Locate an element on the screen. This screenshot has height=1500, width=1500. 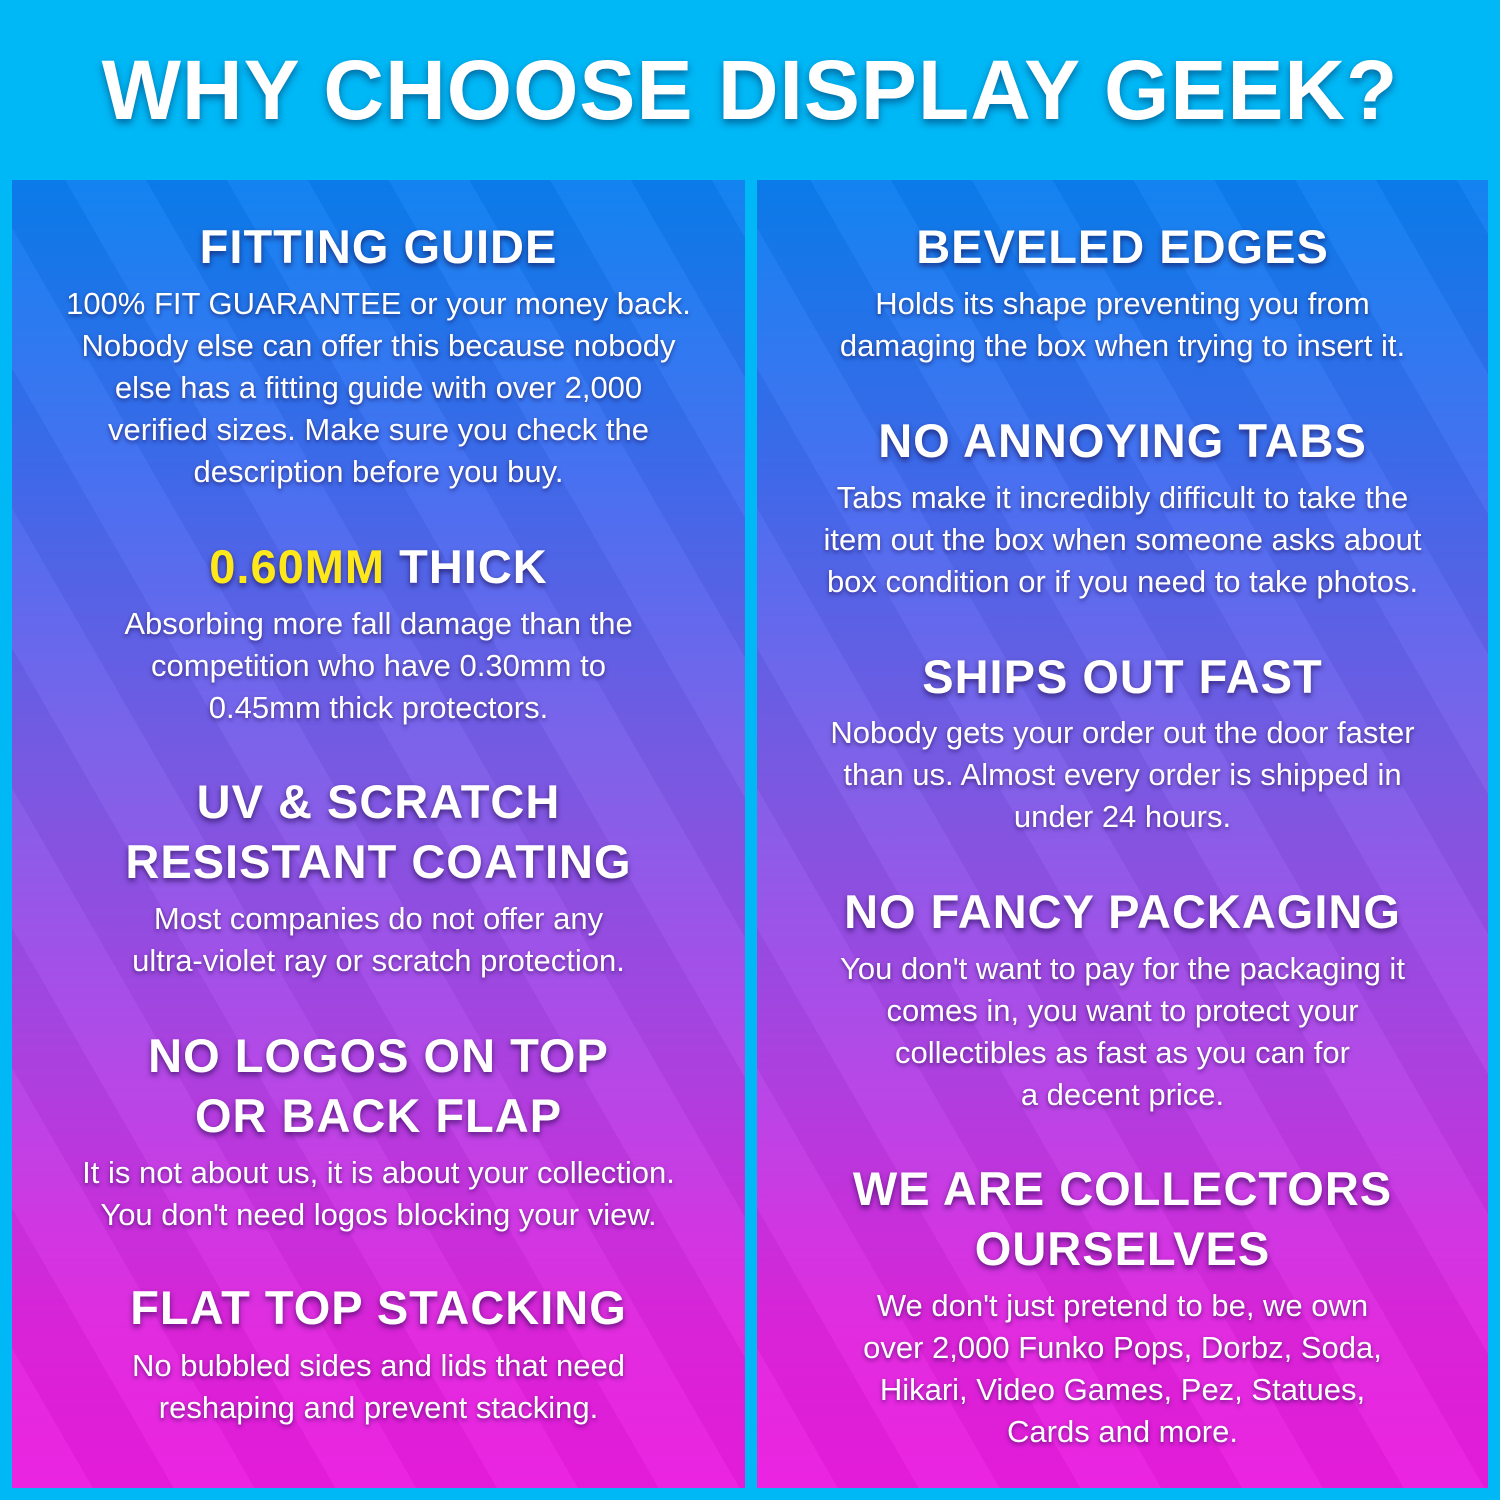
feature-heading-no-packaging: NO FANCY PACKAGING is located at coordinates (1122, 911).